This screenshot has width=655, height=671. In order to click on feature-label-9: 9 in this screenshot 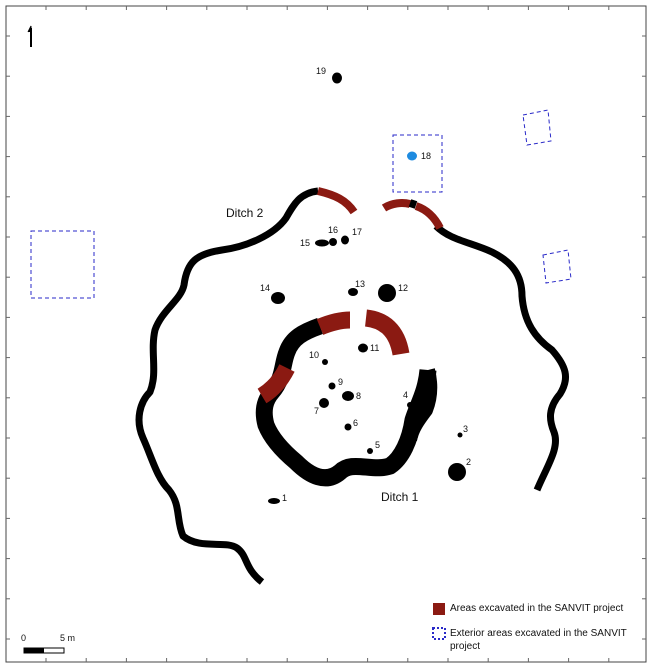, I will do `click(340, 382)`.